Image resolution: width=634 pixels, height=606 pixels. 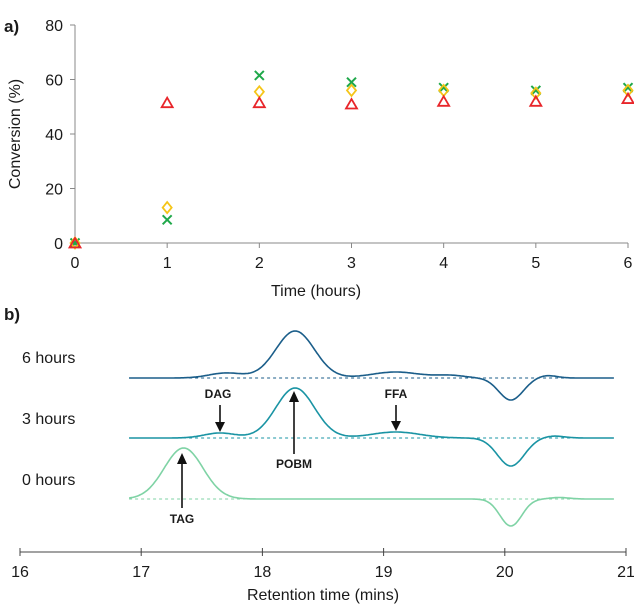 I want to click on annotation-tag: TAG, so click(x=182, y=489).